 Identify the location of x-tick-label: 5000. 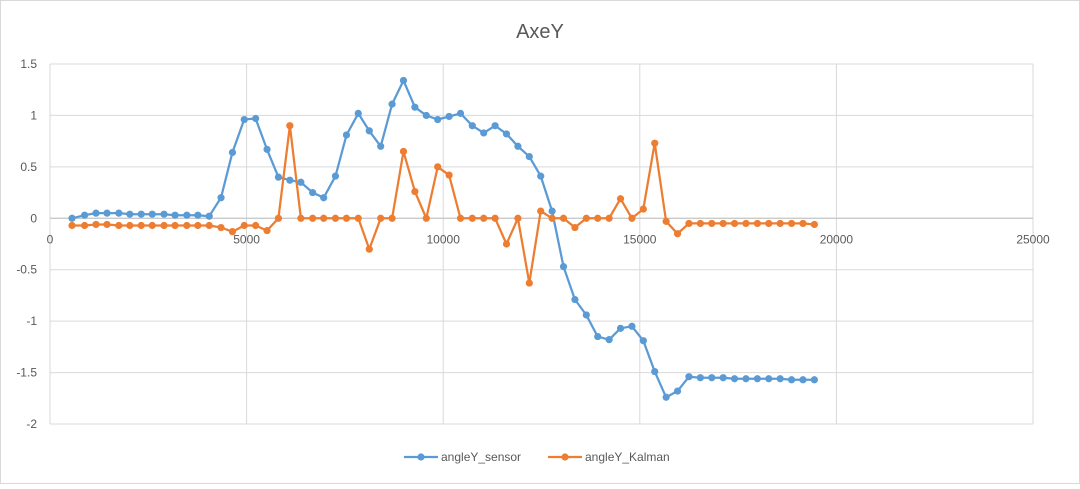
(246, 239).